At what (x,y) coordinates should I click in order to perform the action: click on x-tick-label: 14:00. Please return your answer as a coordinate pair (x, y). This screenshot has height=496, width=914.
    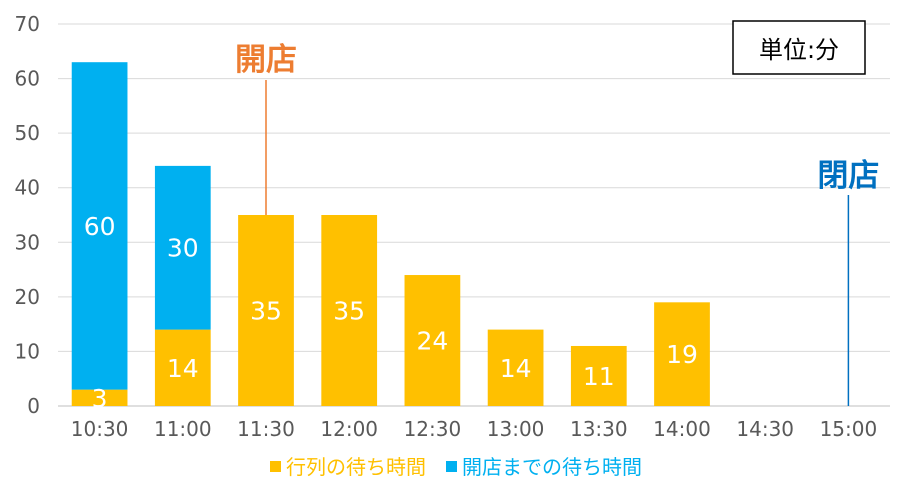
    Looking at the image, I should click on (682, 429).